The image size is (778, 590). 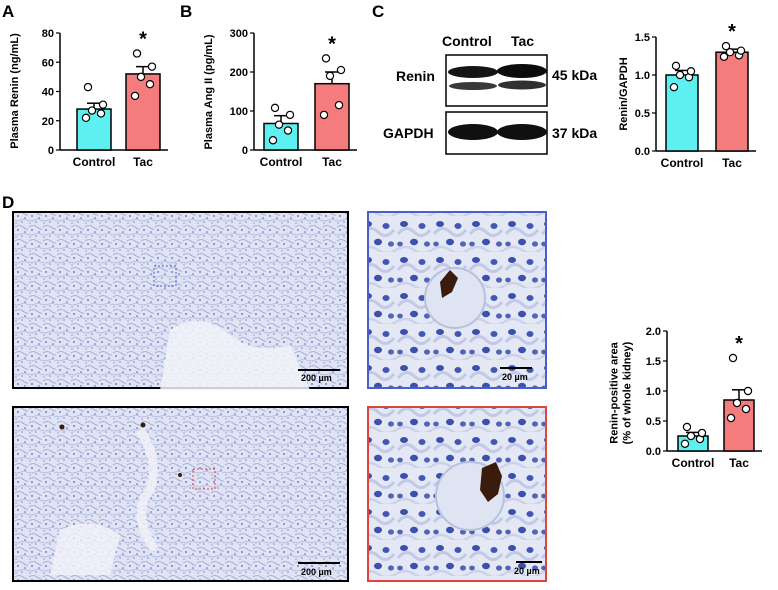 What do you see at coordinates (574, 75) in the screenshot?
I see `blot-size-renin: 45 kDa` at bounding box center [574, 75].